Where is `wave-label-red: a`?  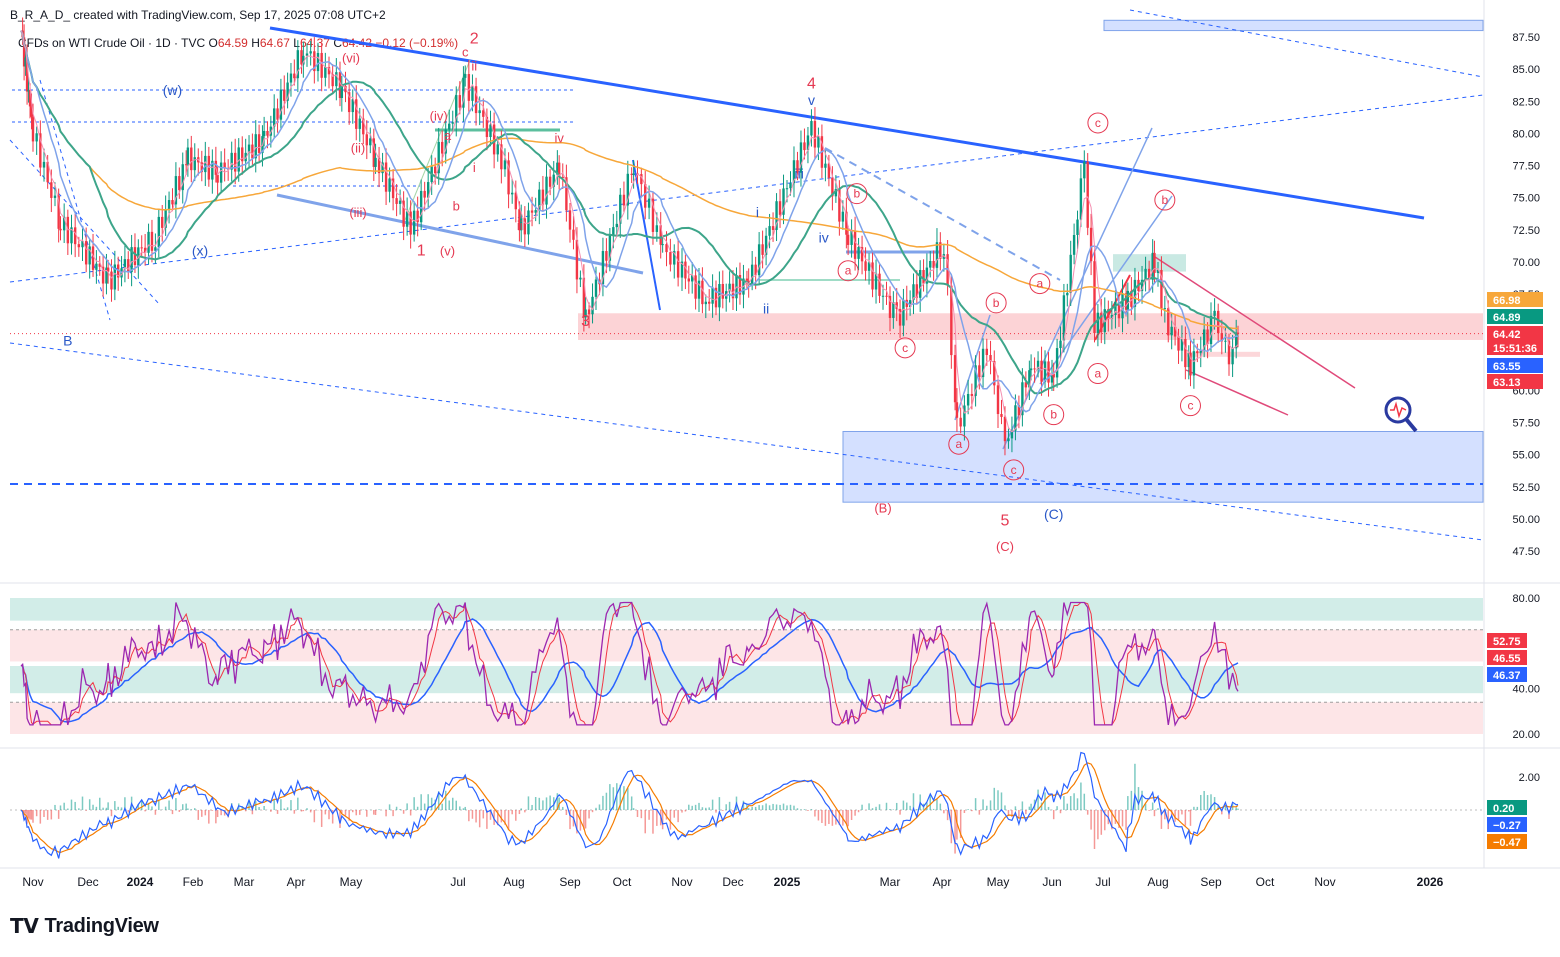 wave-label-red: a is located at coordinates (448, 135).